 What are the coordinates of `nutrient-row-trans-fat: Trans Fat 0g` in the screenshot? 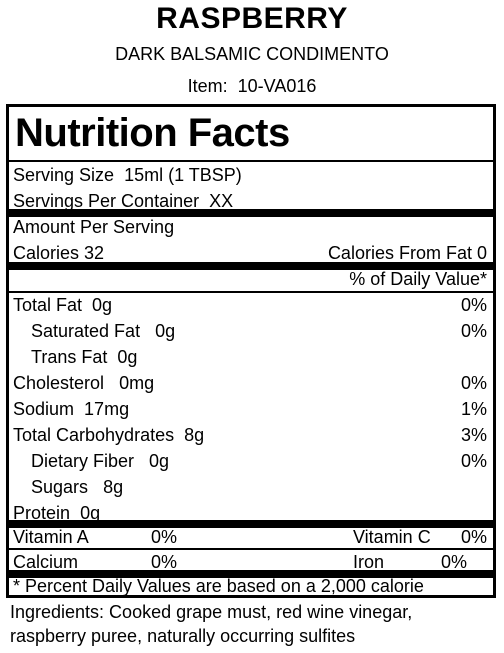 It's located at (250, 357).